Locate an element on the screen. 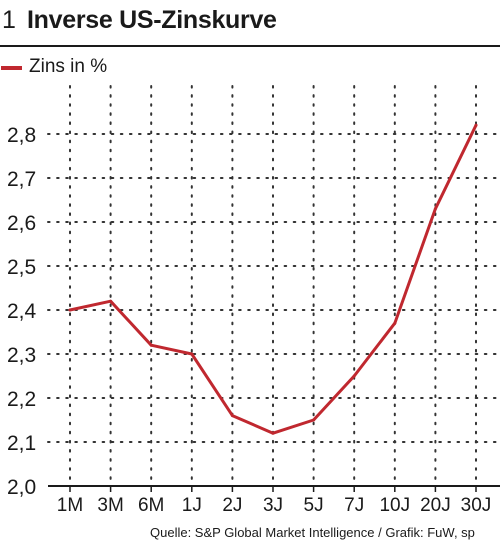 The height and width of the screenshot is (545, 500). x-tick-label: 1M is located at coordinates (70, 505).